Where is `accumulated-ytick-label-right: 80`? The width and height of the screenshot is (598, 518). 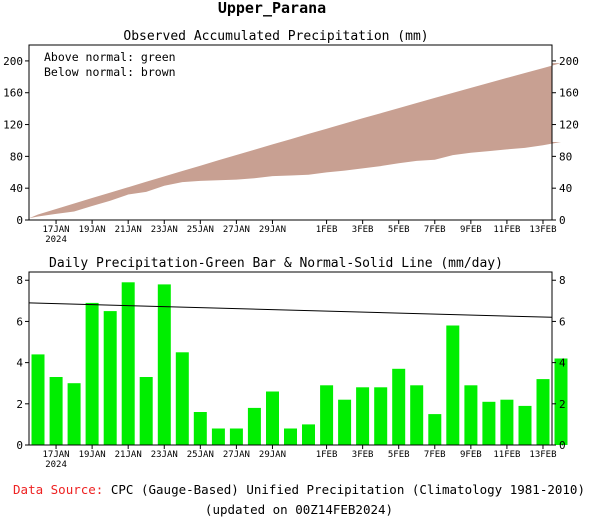 accumulated-ytick-label-right: 80 is located at coordinates (565, 156).